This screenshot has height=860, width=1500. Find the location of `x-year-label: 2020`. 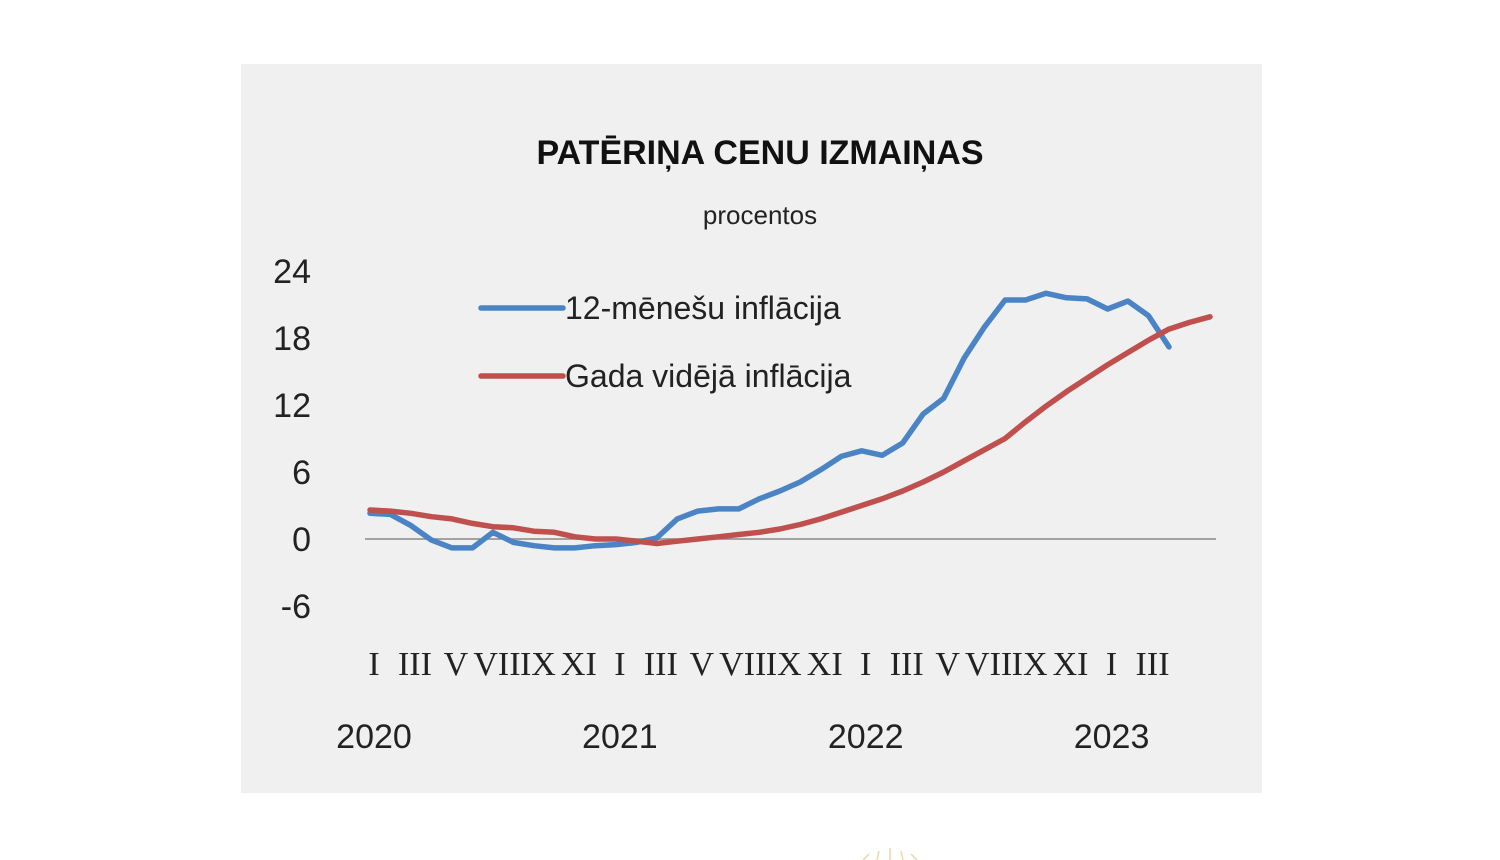

x-year-label: 2020 is located at coordinates (374, 737).